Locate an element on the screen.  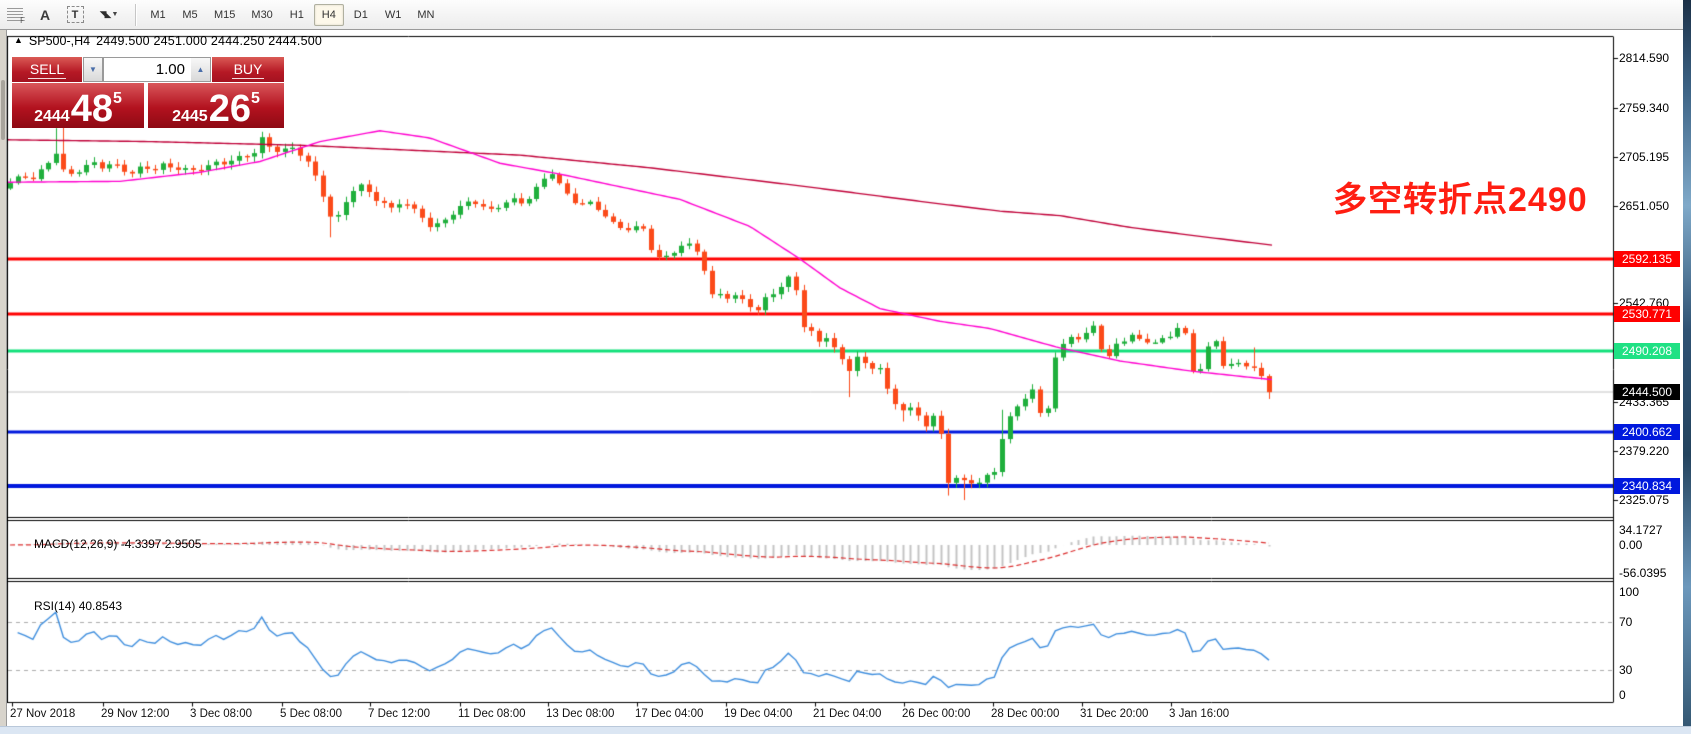
timeframe-button-m15: M15 is located at coordinates (225, 14).